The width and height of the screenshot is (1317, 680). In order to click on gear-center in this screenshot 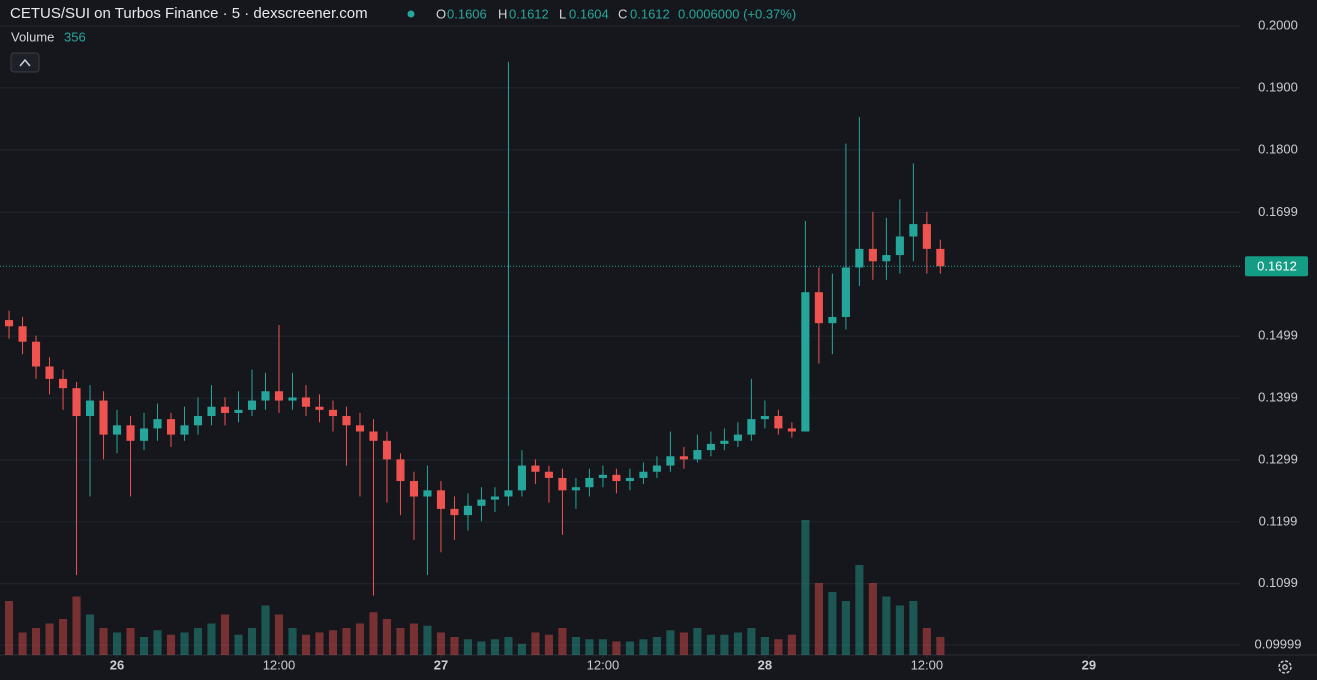, I will do `click(1285, 667)`.